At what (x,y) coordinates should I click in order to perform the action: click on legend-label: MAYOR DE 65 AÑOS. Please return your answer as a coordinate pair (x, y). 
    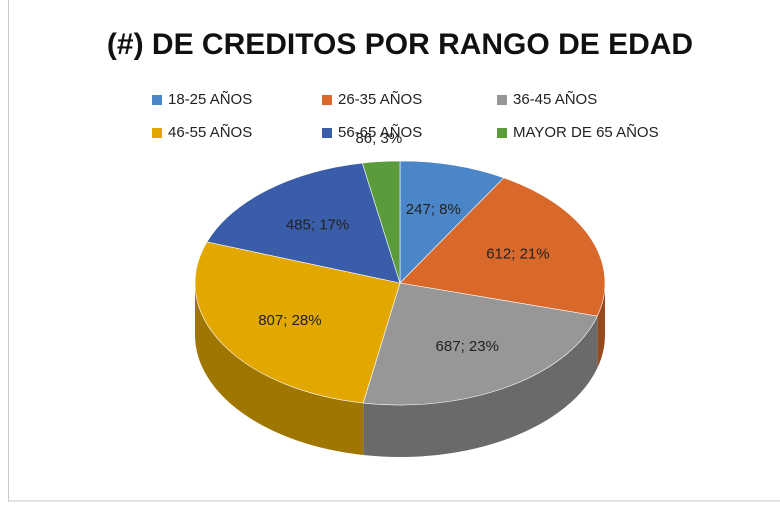
    Looking at the image, I should click on (586, 132).